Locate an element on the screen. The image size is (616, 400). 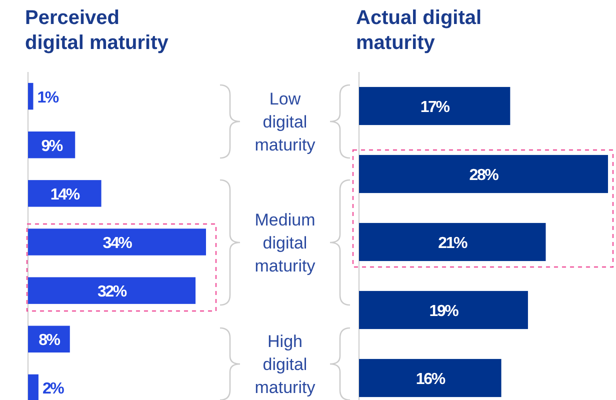
data-label: 2% is located at coordinates (53, 389).